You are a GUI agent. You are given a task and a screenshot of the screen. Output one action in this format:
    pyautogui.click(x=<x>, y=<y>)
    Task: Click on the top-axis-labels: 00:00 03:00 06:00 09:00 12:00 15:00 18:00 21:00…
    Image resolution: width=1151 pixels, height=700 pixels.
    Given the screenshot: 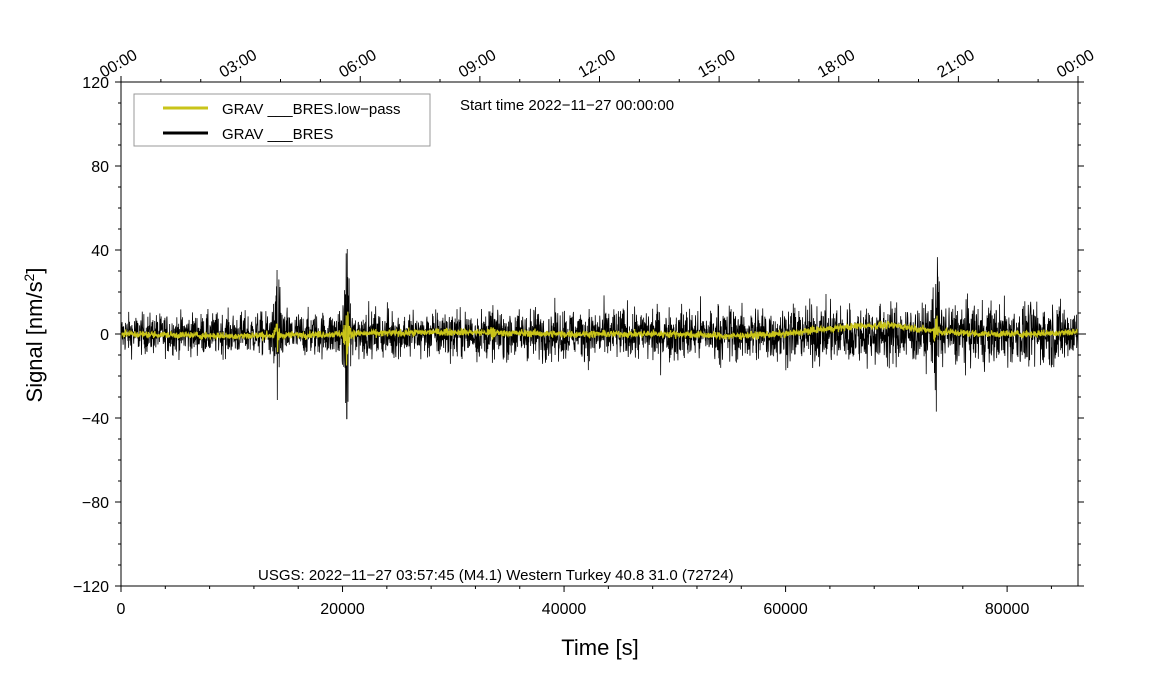 What is the action you would take?
    pyautogui.click(x=597, y=64)
    